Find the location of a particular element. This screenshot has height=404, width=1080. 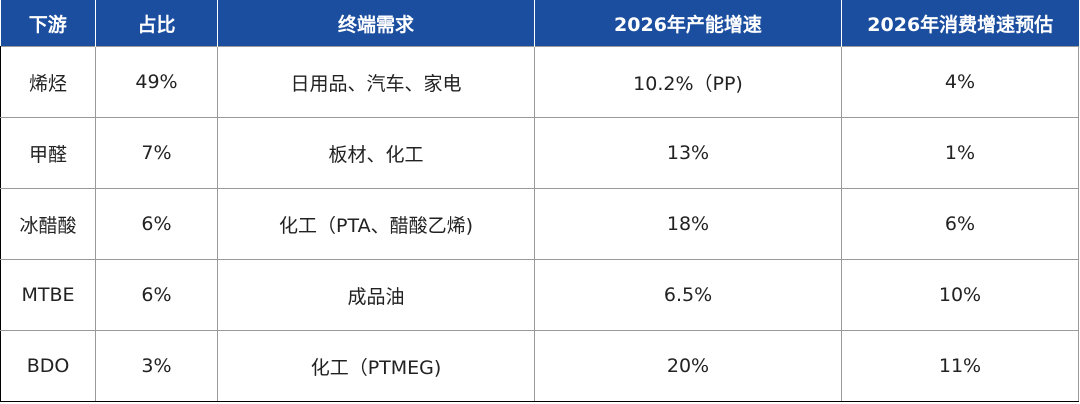

cell-consumption-growth: 11% is located at coordinates (960, 366).